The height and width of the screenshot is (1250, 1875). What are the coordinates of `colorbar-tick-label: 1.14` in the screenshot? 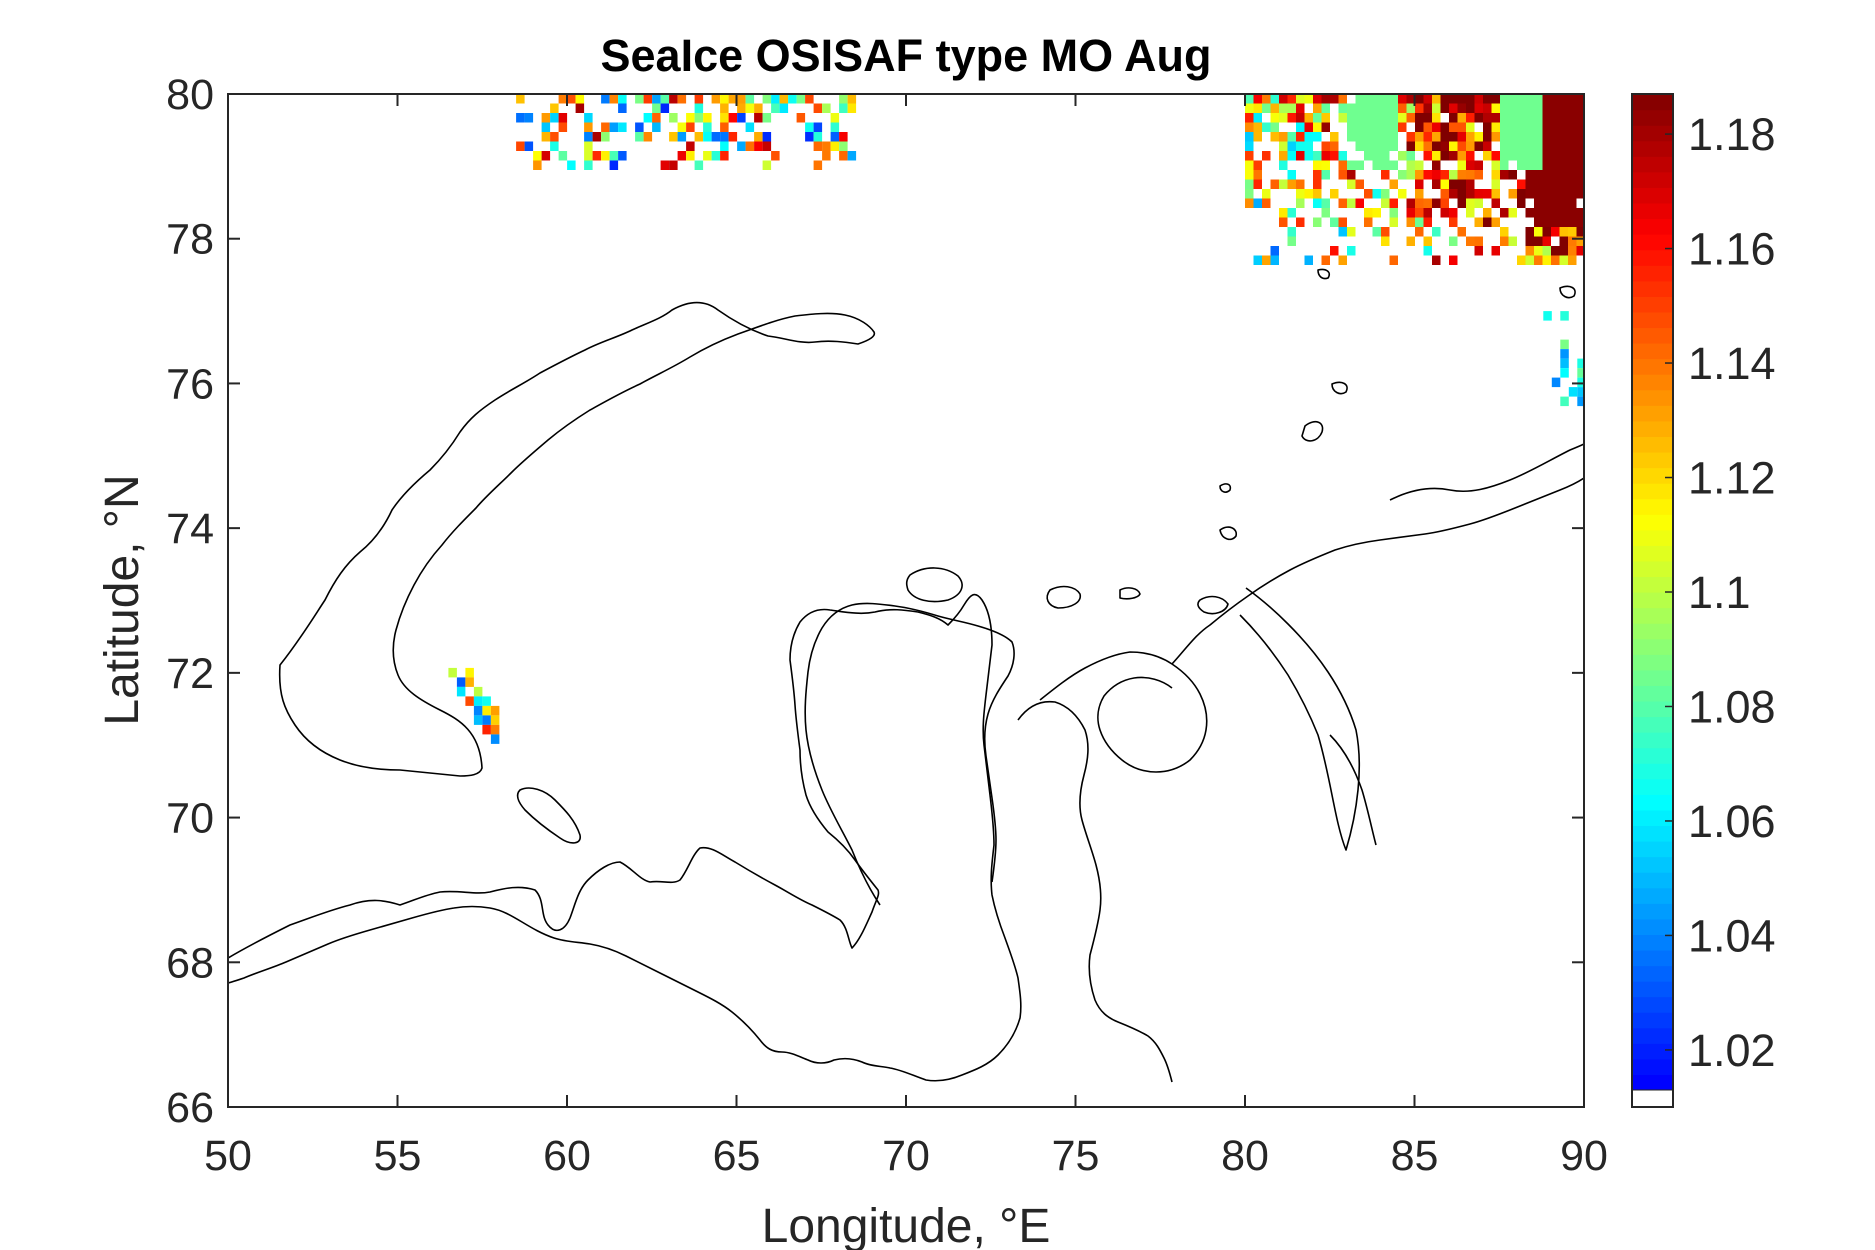 It's located at (1732, 363).